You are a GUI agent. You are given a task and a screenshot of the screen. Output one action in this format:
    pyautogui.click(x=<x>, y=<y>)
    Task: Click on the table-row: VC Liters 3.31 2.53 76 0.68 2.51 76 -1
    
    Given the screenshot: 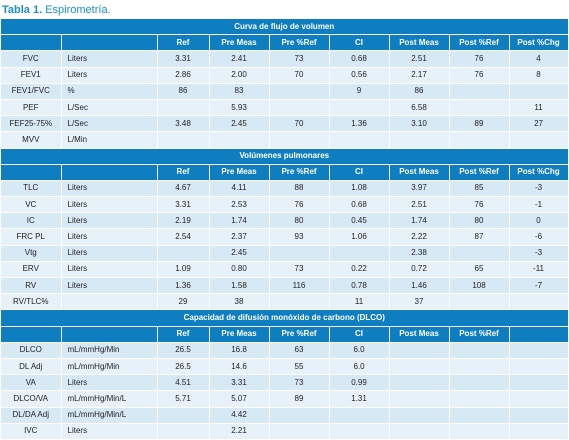 What is the action you would take?
    pyautogui.click(x=285, y=205)
    